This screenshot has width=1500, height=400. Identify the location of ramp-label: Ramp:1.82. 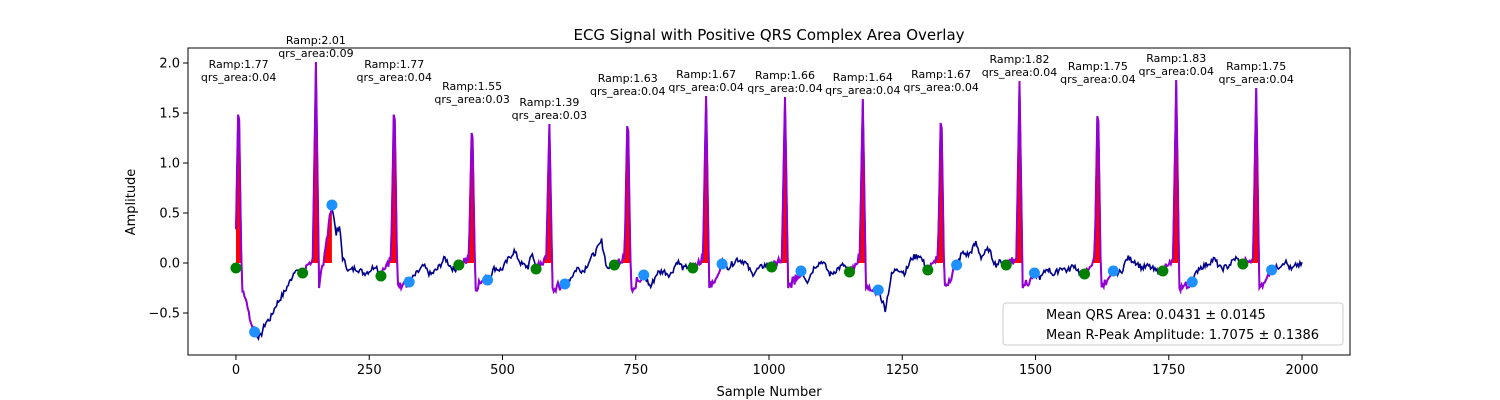
(1019, 59).